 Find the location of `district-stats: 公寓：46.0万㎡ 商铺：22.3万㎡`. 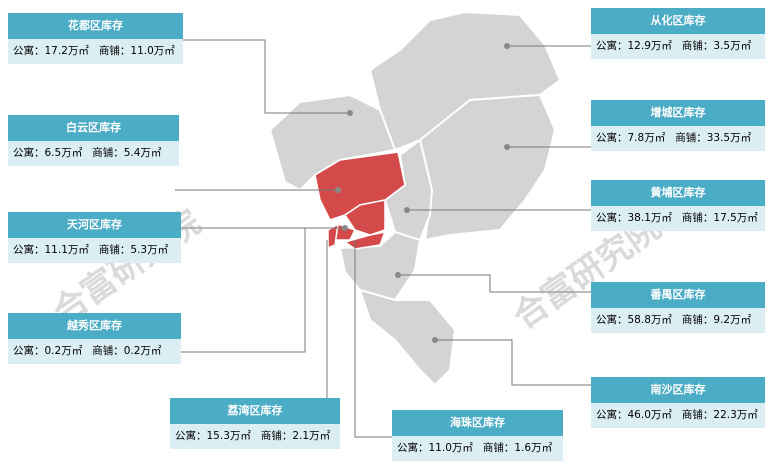

district-stats: 公寓：46.0万㎡ 商铺：22.3万㎡ is located at coordinates (678, 415).